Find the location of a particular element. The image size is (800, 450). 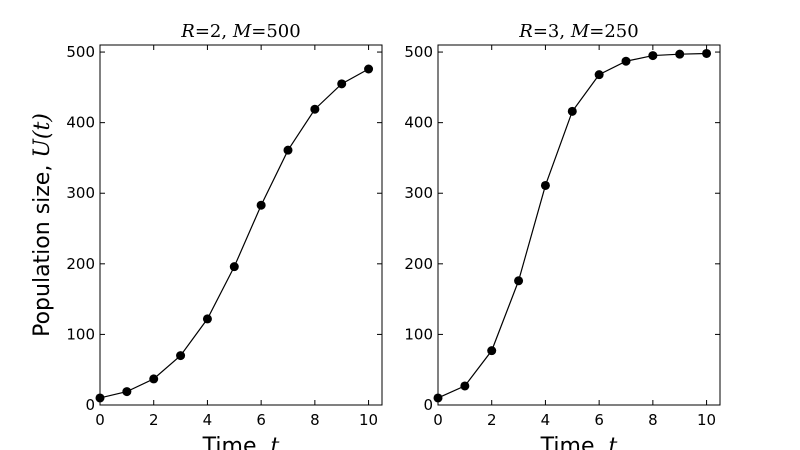

y-axis-label-text: Population size, is located at coordinates (42, 247).